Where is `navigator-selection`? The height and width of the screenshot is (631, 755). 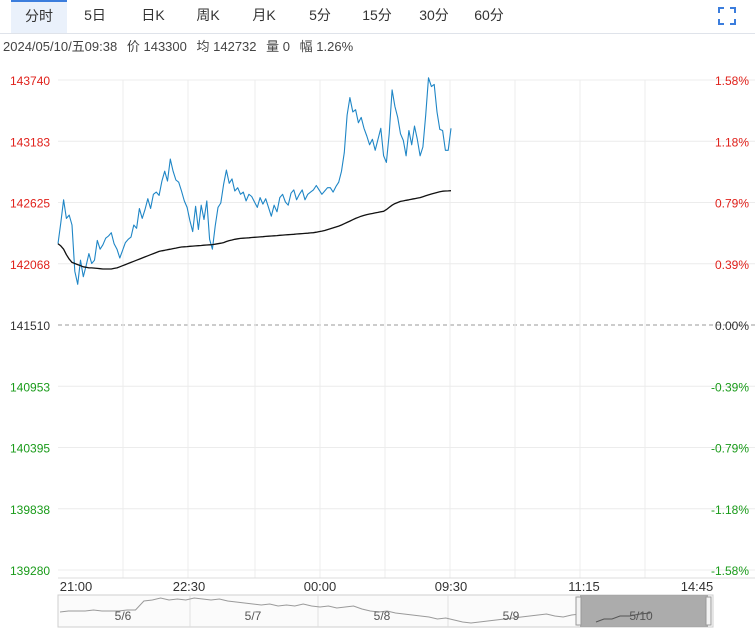 navigator-selection is located at coordinates (644, 611).